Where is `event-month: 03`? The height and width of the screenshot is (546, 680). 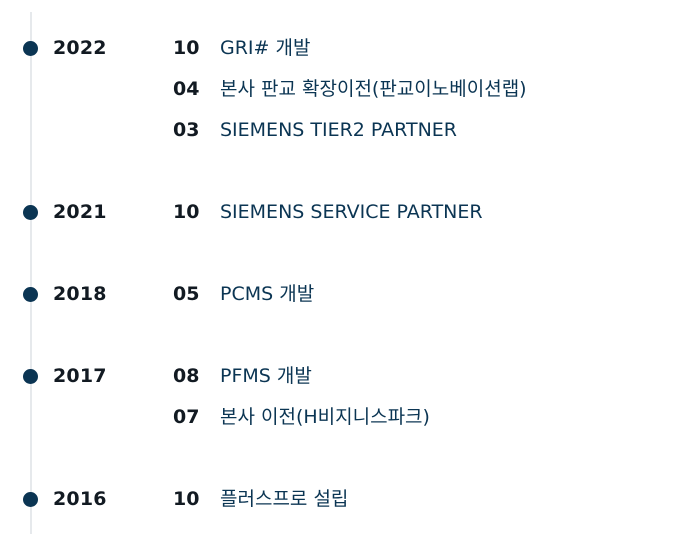
event-month: 03 is located at coordinates (186, 130).